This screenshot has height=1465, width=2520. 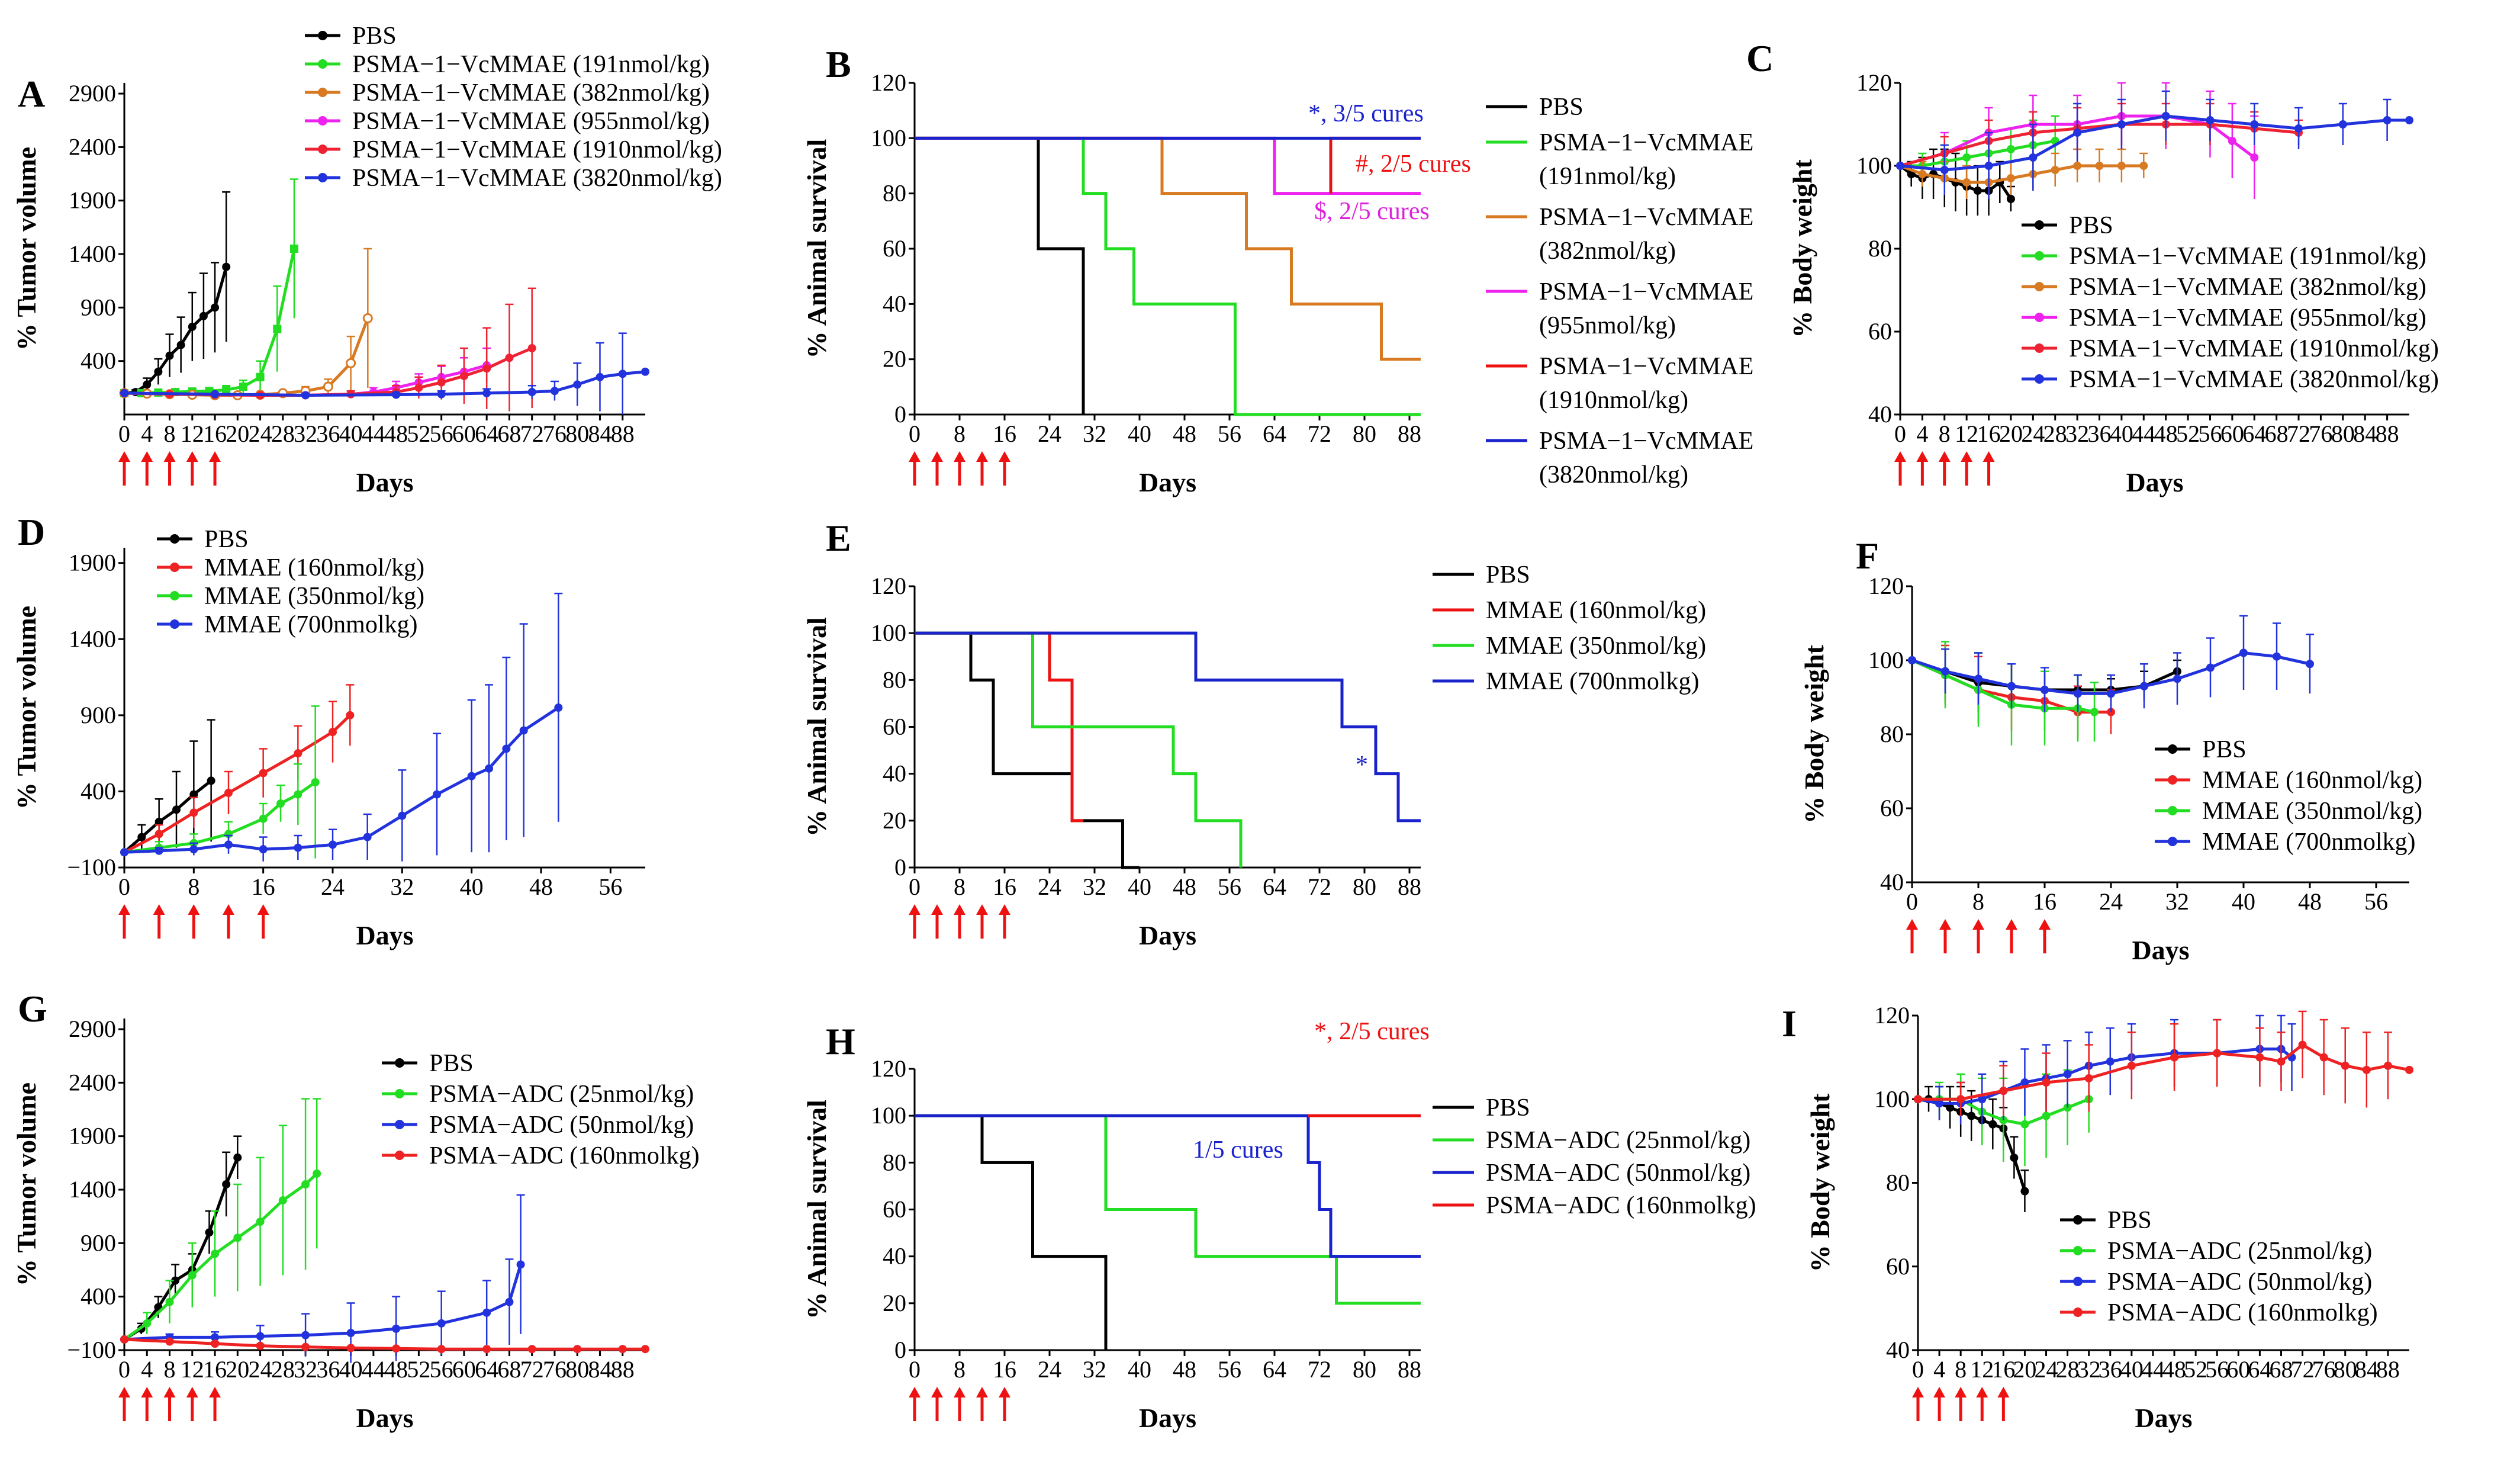 I want to click on legend-entry: PSMA−1−VcMMAE (955nmol/kg), so click(x=531, y=122).